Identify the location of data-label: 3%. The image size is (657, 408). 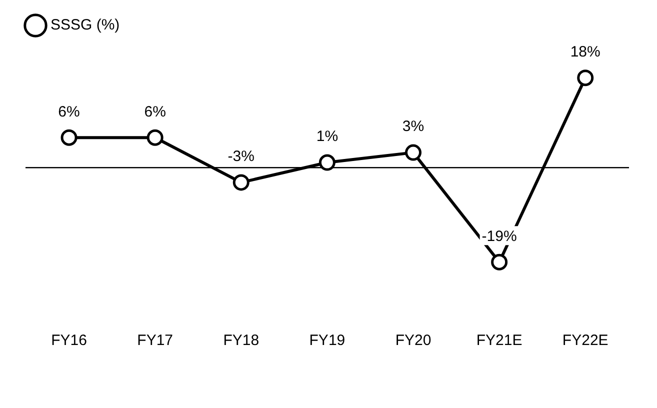
(413, 127).